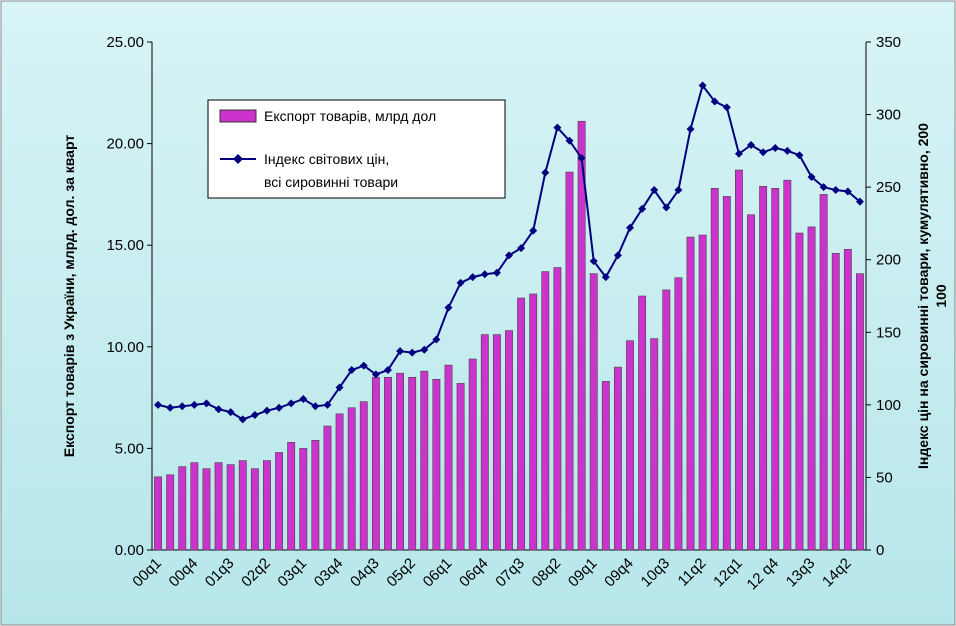  I want to click on y2-tick-label: 200, so click(888, 260).